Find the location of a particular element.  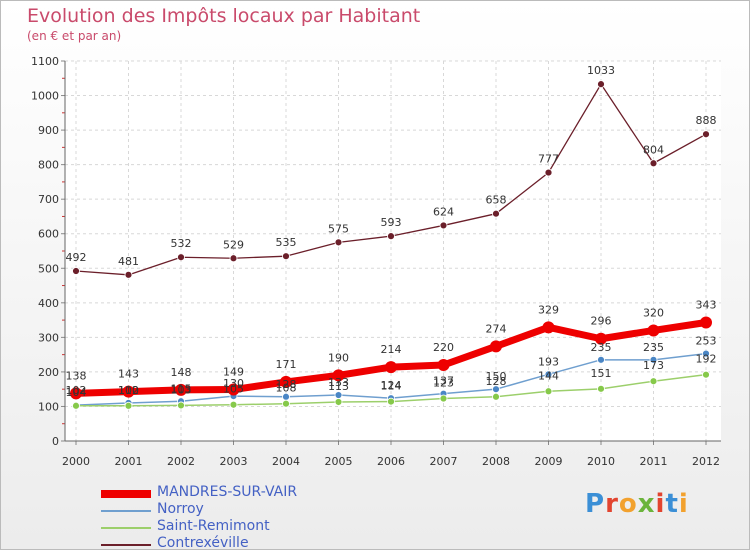

data-label-norroy: 130 is located at coordinates (233, 383).